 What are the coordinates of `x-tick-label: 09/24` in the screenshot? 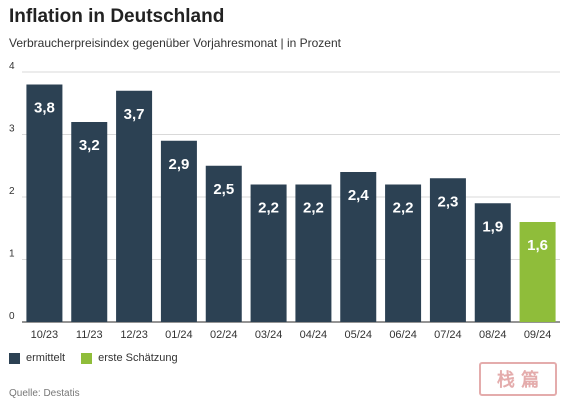 It's located at (538, 335).